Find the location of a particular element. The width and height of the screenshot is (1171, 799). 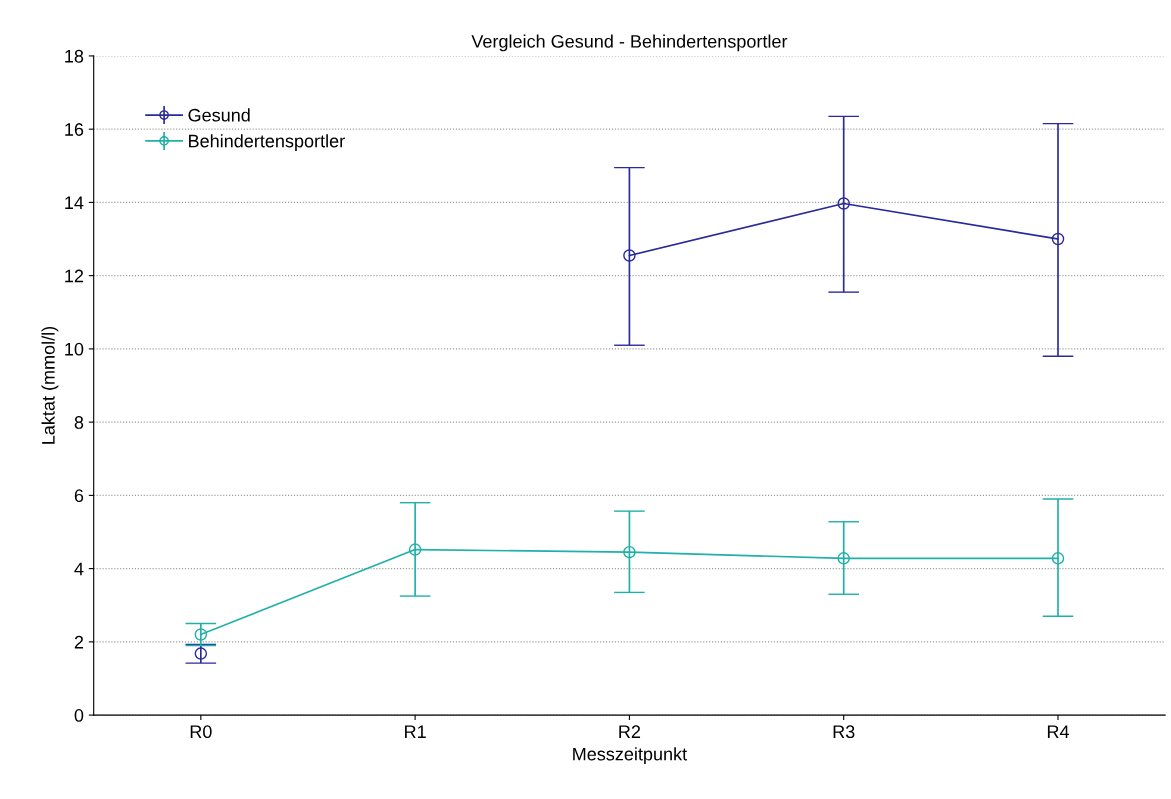

x-tick-label: R1 is located at coordinates (415, 731).